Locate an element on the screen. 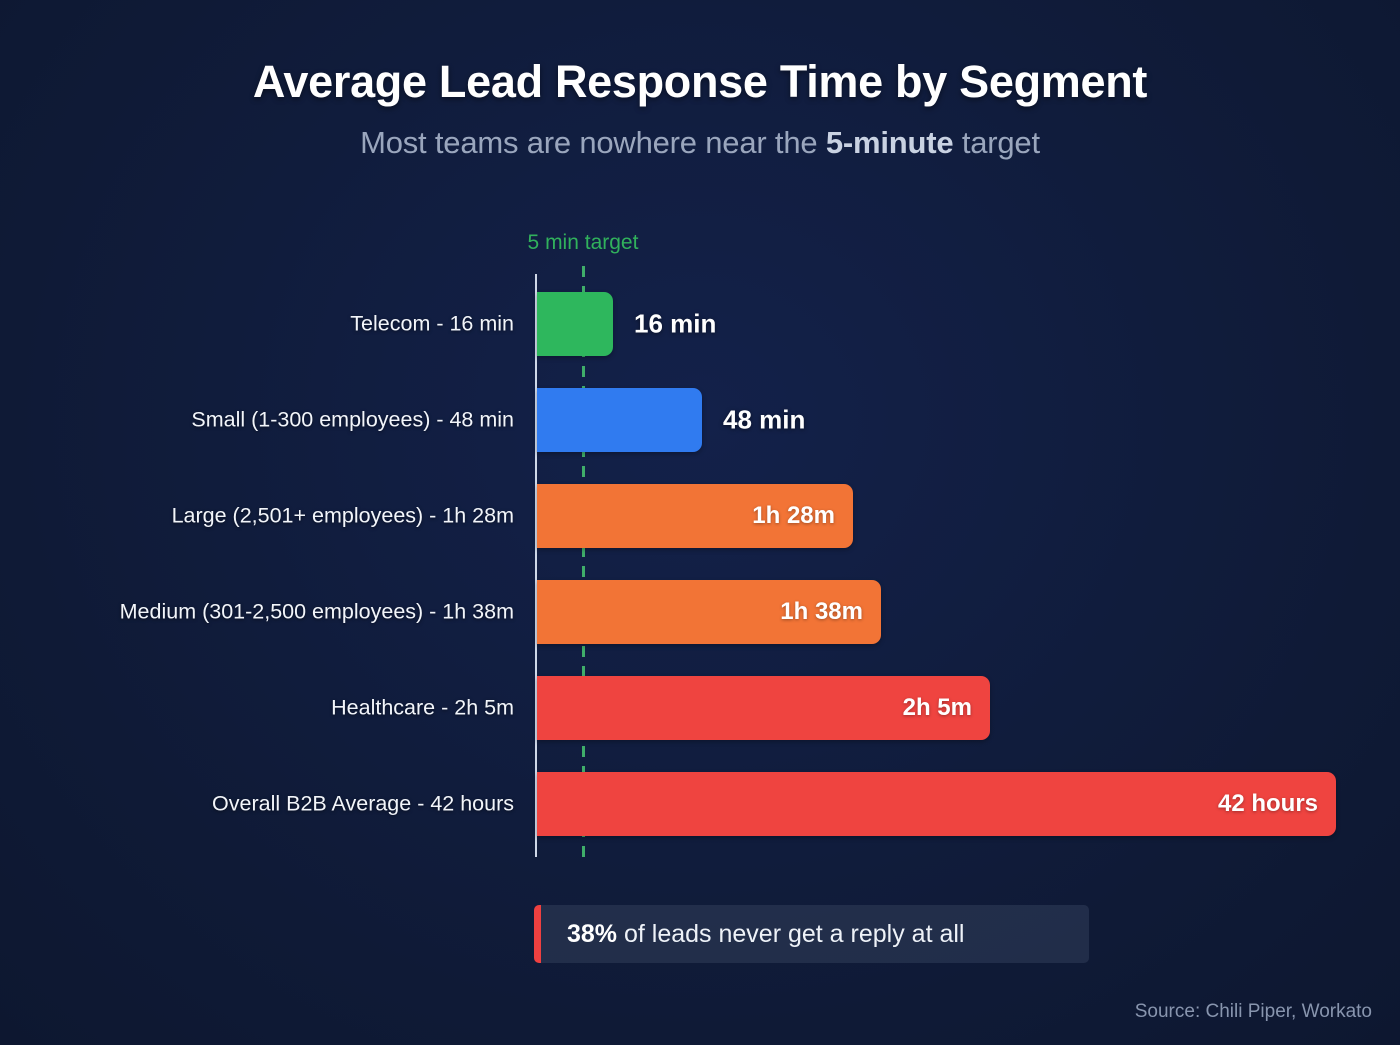 Image resolution: width=1400 pixels, height=1045 pixels. bar-row: Small (1-300 employees) - 48 min 48 min is located at coordinates (700, 420).